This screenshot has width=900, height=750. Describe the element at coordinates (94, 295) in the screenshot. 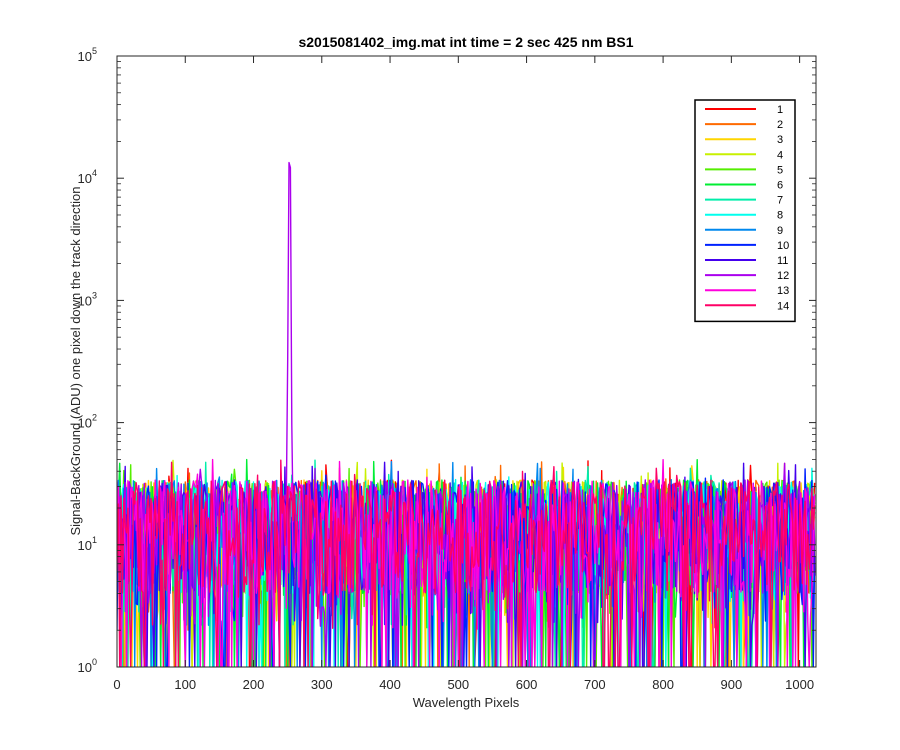

I see `y-tick-exponent: 3` at that location.